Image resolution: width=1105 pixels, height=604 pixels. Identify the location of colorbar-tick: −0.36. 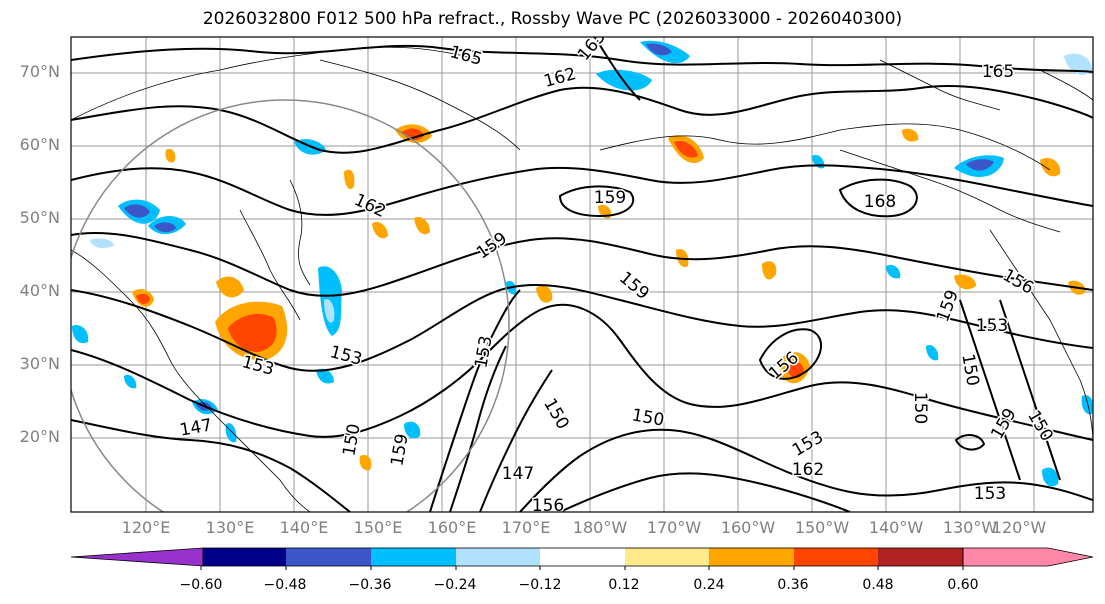
(370, 585).